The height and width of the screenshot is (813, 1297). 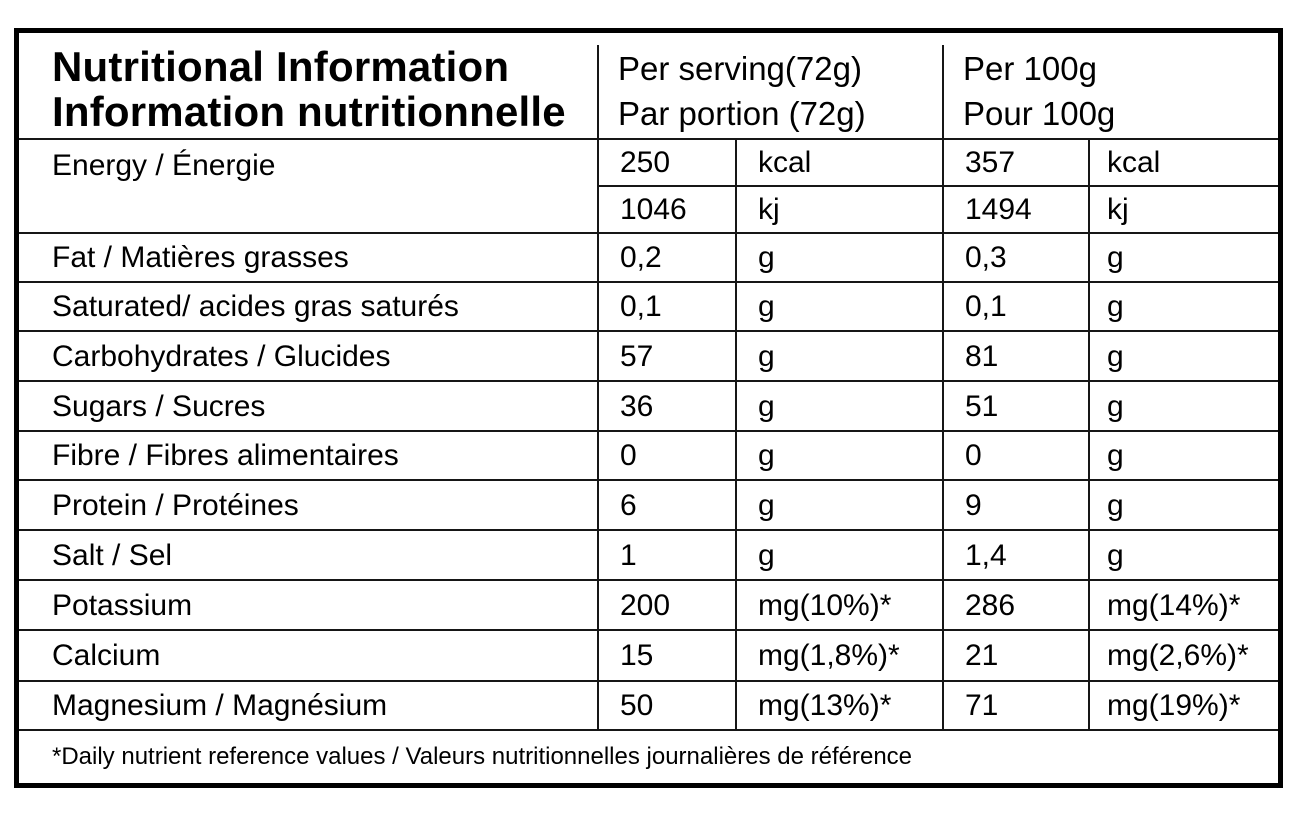 What do you see at coordinates (838, 704) in the screenshot?
I see `magnesium-serving-unit: mg(13%)*` at bounding box center [838, 704].